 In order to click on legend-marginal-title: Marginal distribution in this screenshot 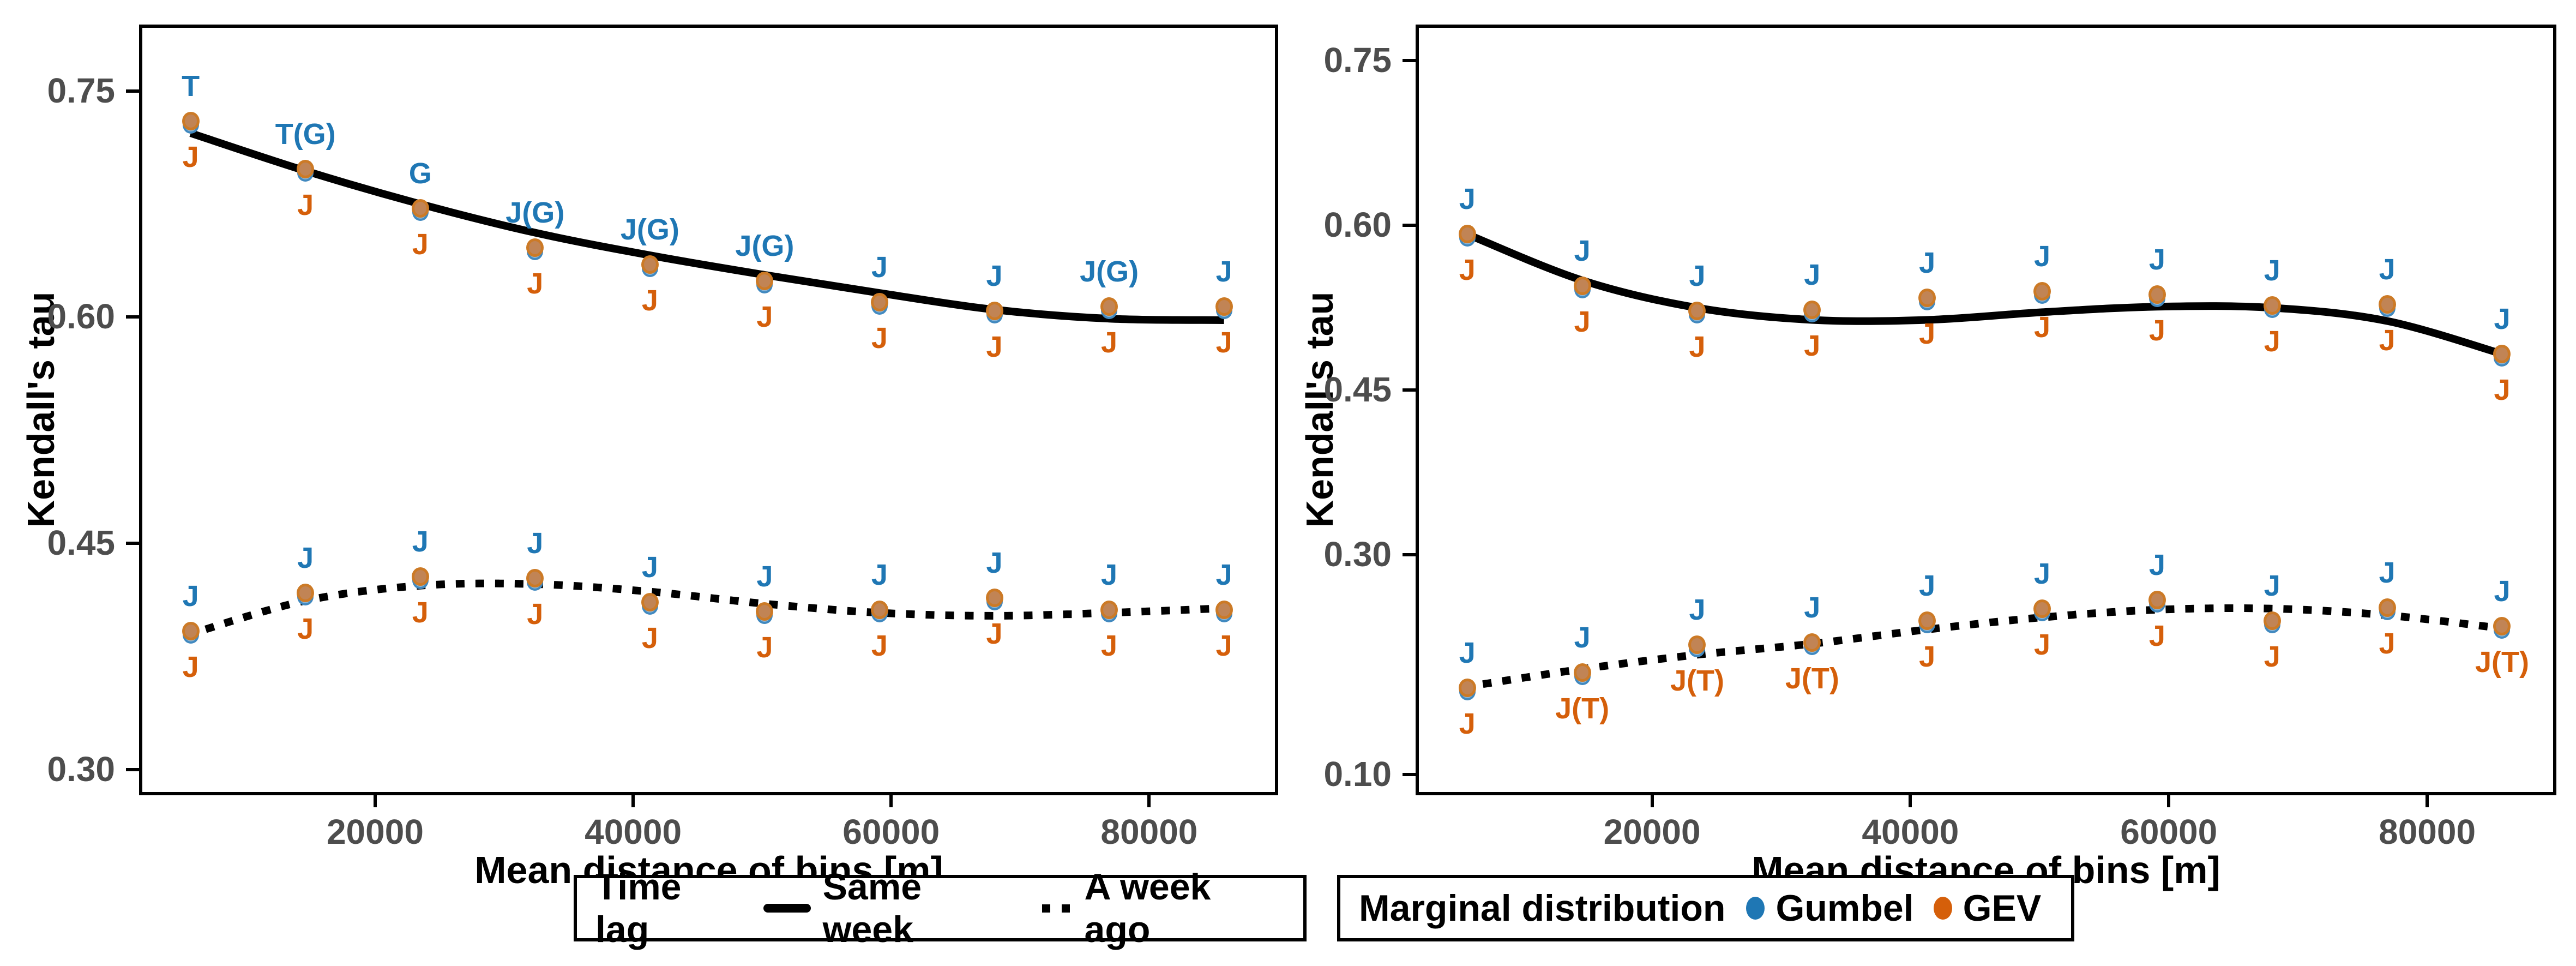, I will do `click(1542, 908)`.